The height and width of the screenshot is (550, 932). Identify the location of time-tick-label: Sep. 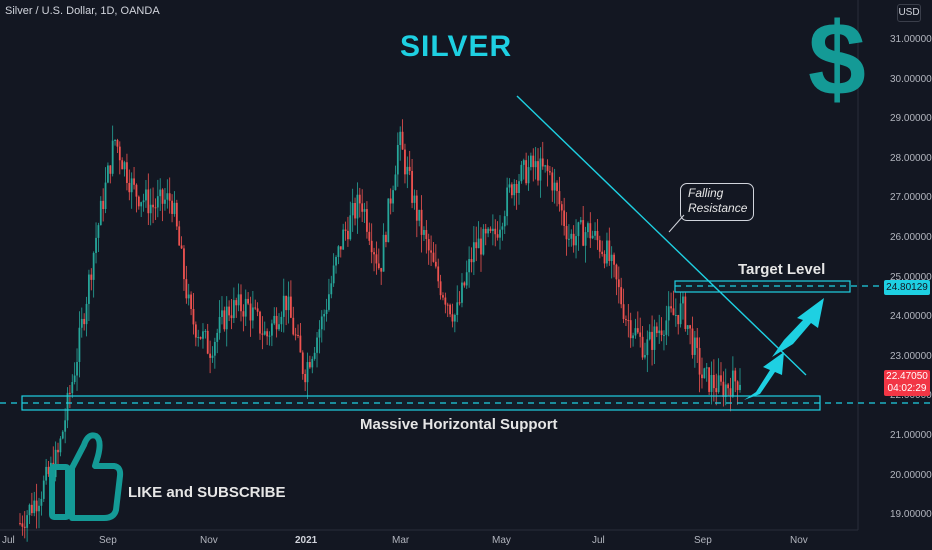
(703, 540).